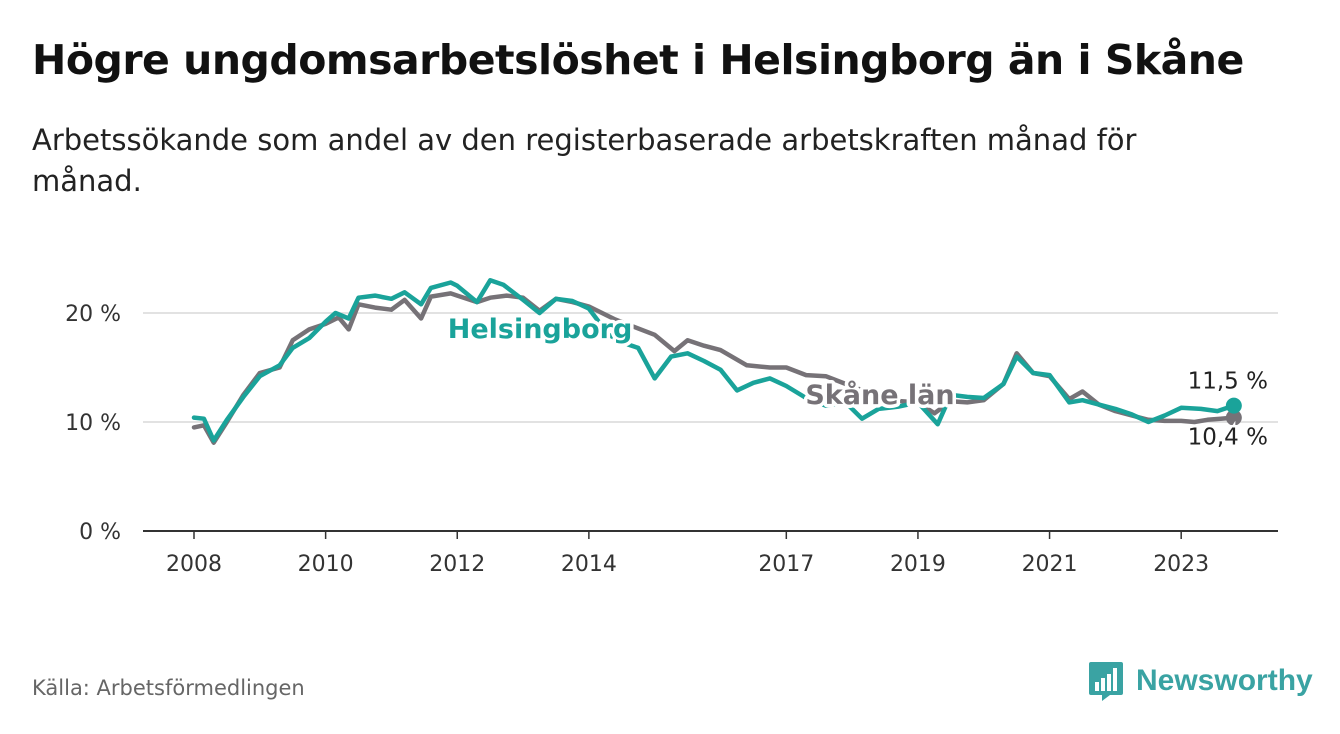  What do you see at coordinates (879, 395) in the screenshot?
I see `series-label-sk-ne-l-n: Skåne län` at bounding box center [879, 395].